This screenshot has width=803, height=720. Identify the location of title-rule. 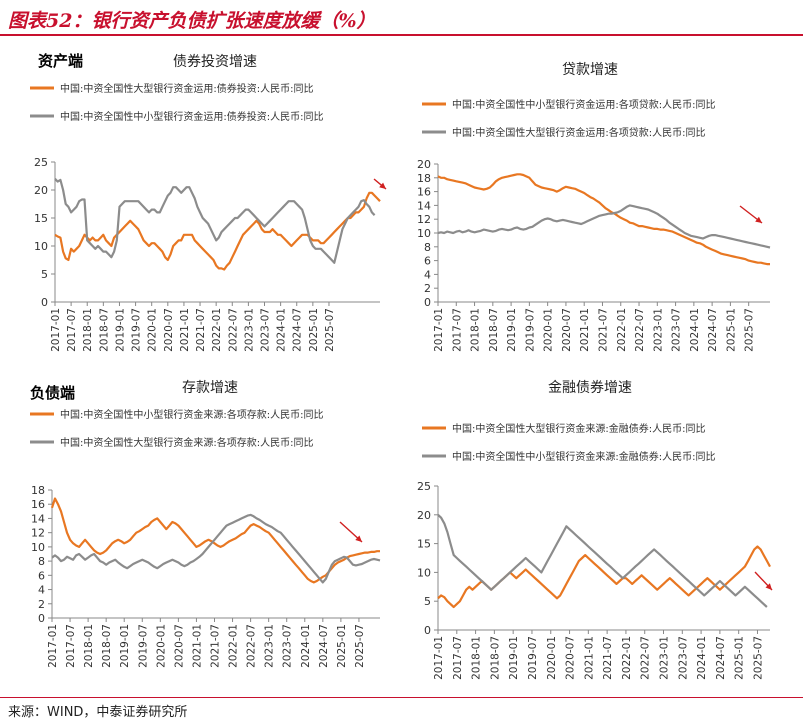
(401, 35).